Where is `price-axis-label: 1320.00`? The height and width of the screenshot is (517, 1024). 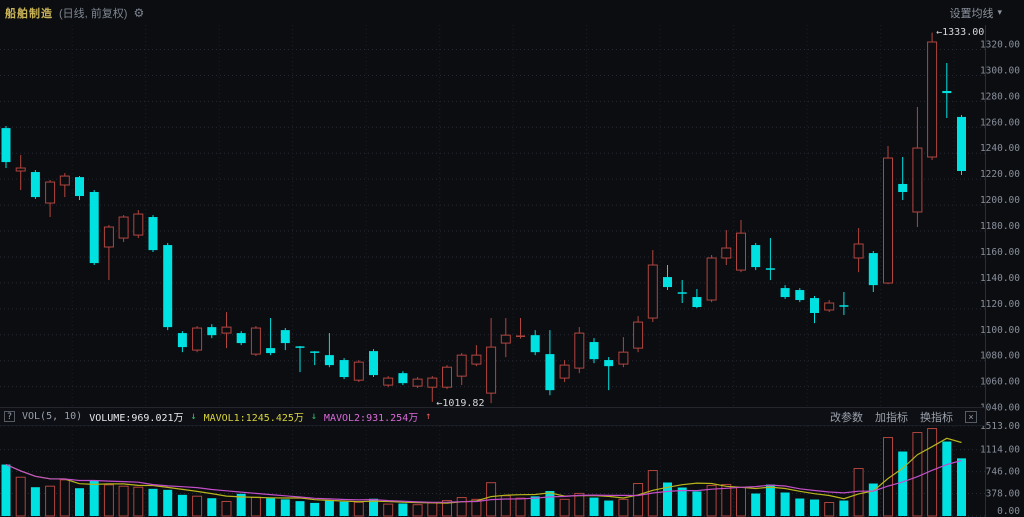 price-axis-label: 1320.00 is located at coordinates (1000, 45).